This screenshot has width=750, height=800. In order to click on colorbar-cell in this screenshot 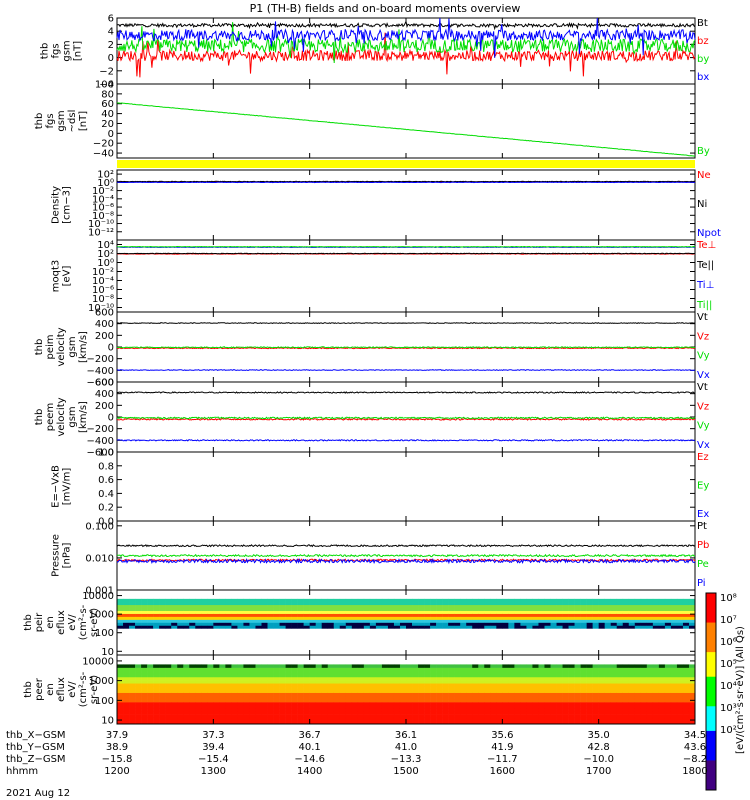, I will do `click(711, 719)`.